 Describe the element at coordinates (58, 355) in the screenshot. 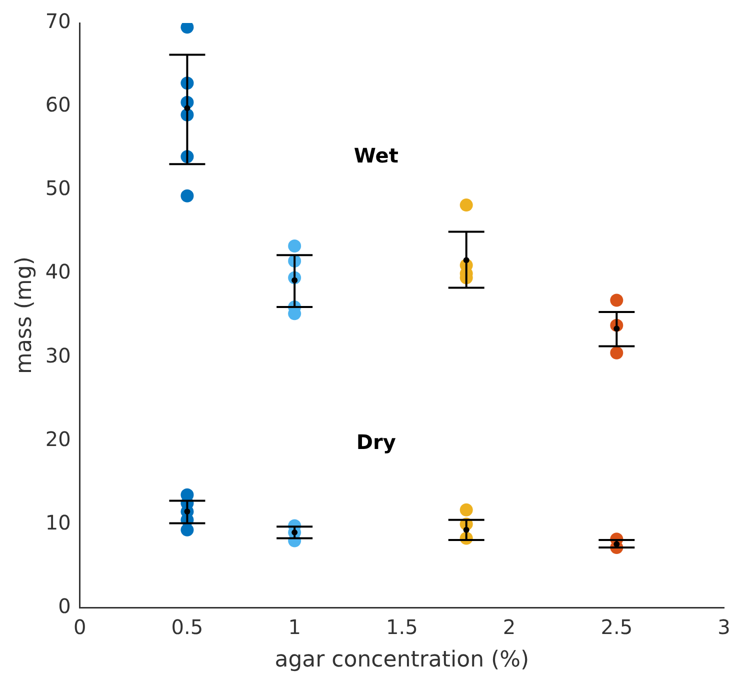

I see `y-tick-label: 30` at that location.